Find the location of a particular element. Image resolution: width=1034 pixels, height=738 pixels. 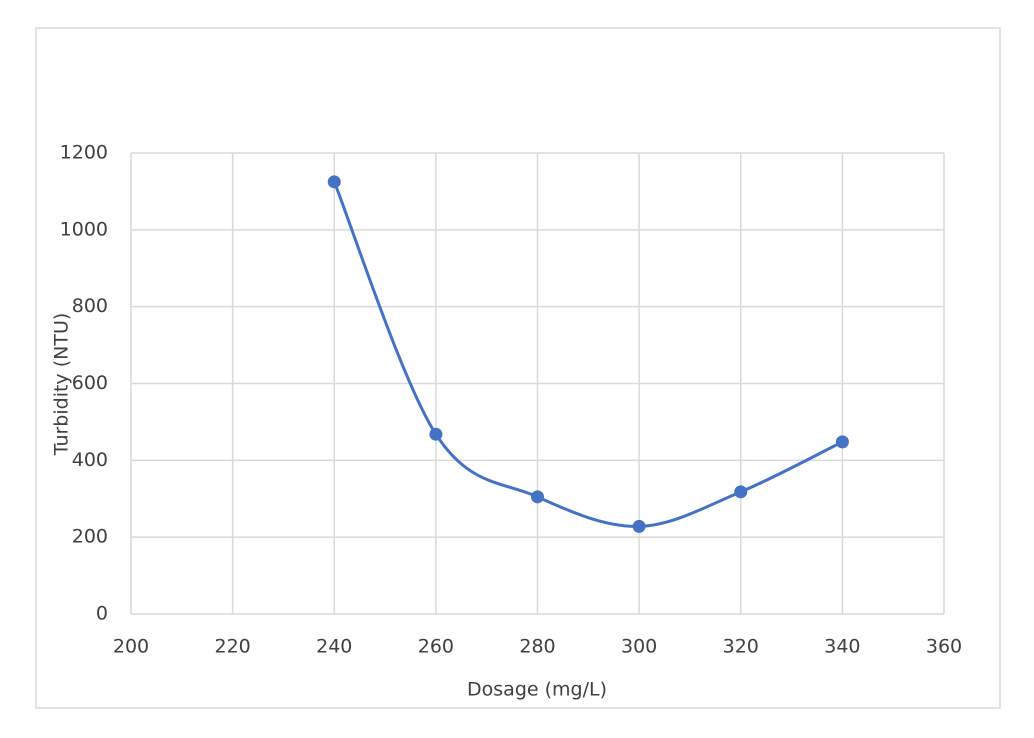

x-tick-label: 360 is located at coordinates (944, 647).